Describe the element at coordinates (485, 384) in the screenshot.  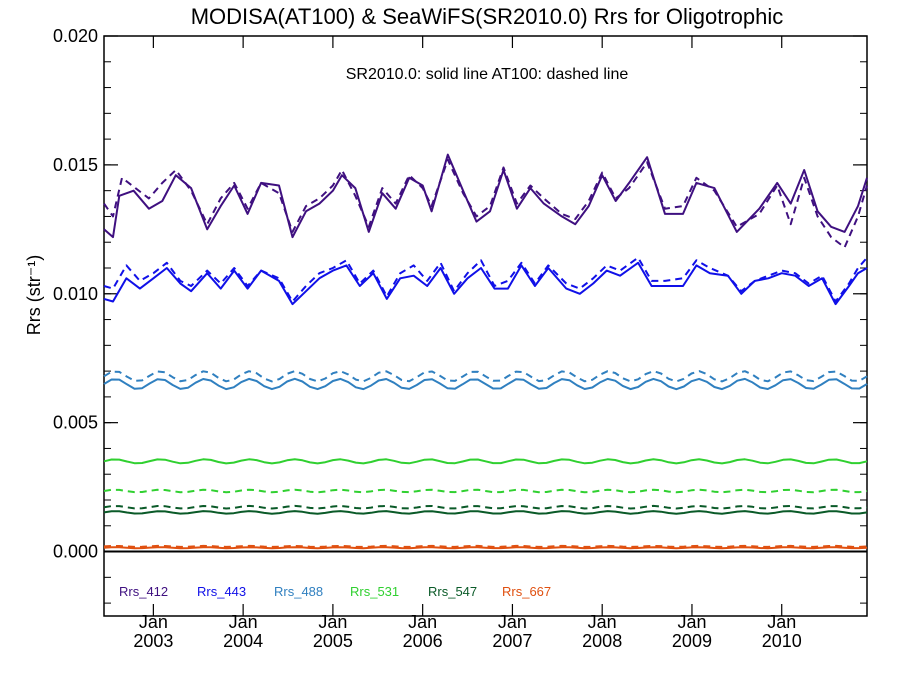
I see `series-line-488-solid` at that location.